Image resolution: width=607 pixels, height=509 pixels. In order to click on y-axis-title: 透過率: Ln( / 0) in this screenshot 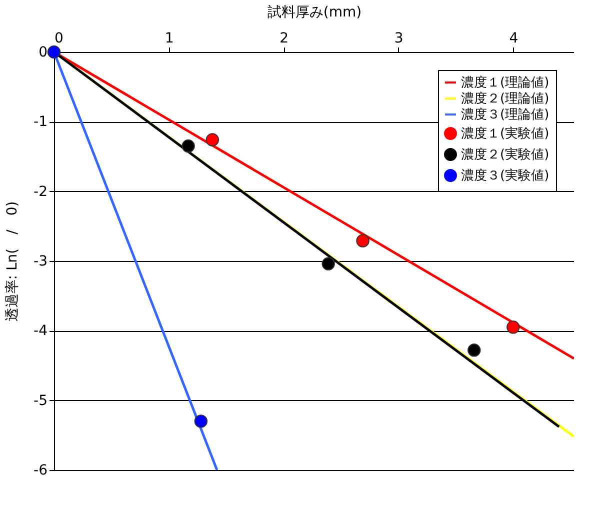, I will do `click(12, 261)`.